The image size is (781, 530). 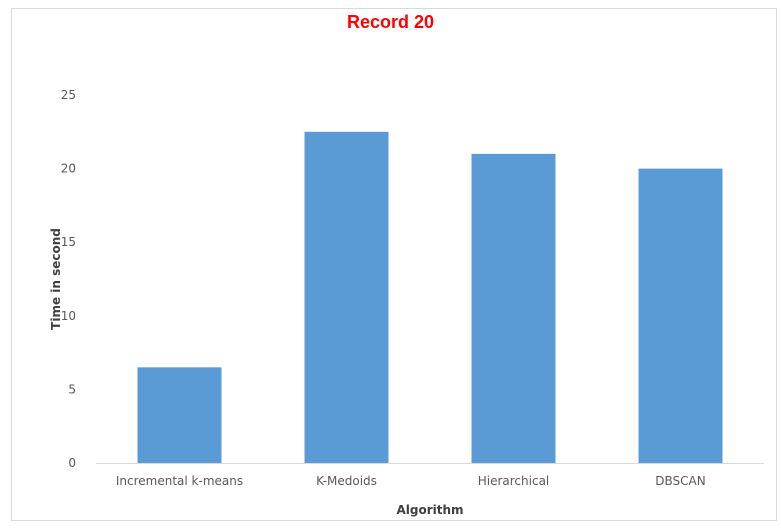 What do you see at coordinates (68, 316) in the screenshot?
I see `y-tick-label: 10` at bounding box center [68, 316].